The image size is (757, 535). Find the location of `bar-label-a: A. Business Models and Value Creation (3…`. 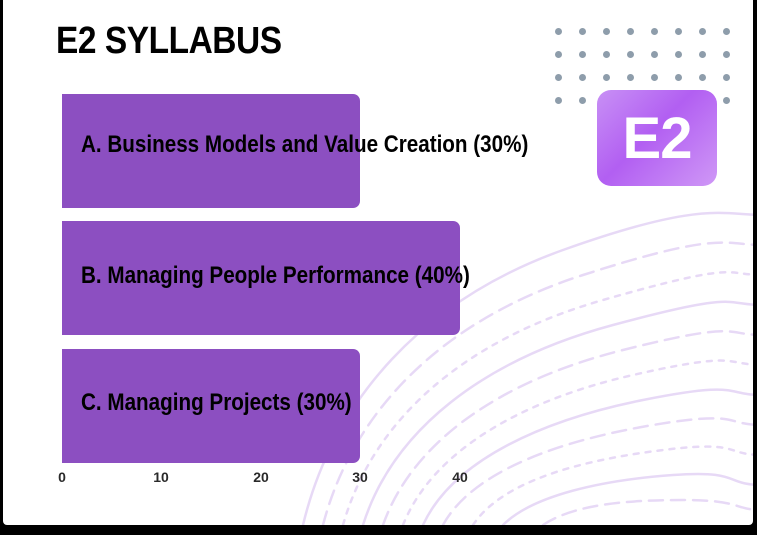

bar-label-a: A. Business Models and Value Creation (3… is located at coordinates (305, 144).